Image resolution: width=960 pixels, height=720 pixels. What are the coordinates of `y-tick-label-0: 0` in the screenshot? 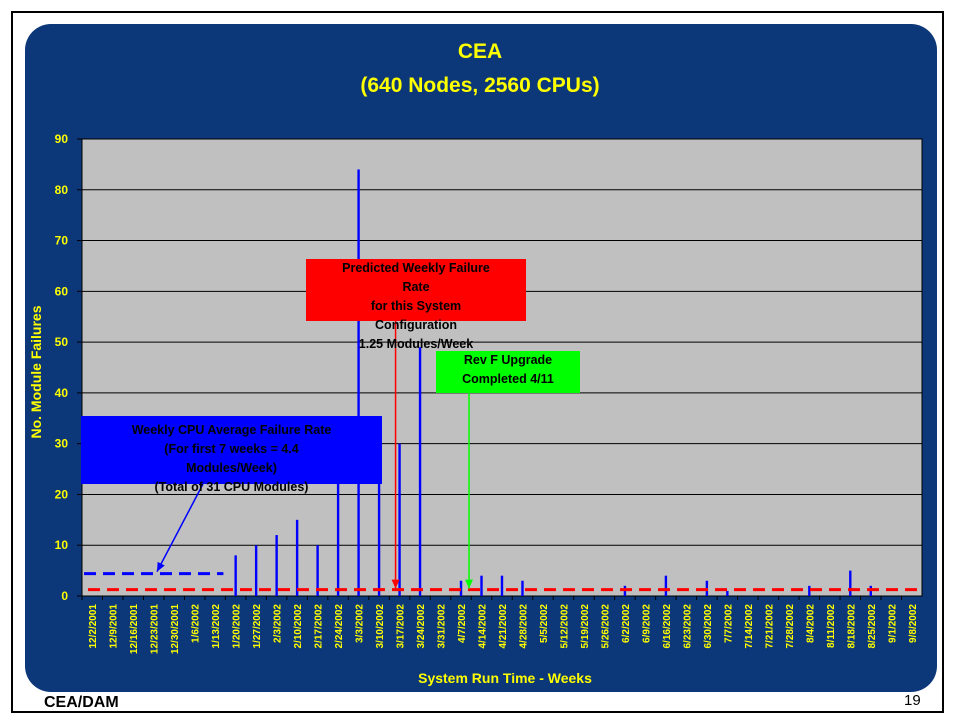 It's located at (64, 596).